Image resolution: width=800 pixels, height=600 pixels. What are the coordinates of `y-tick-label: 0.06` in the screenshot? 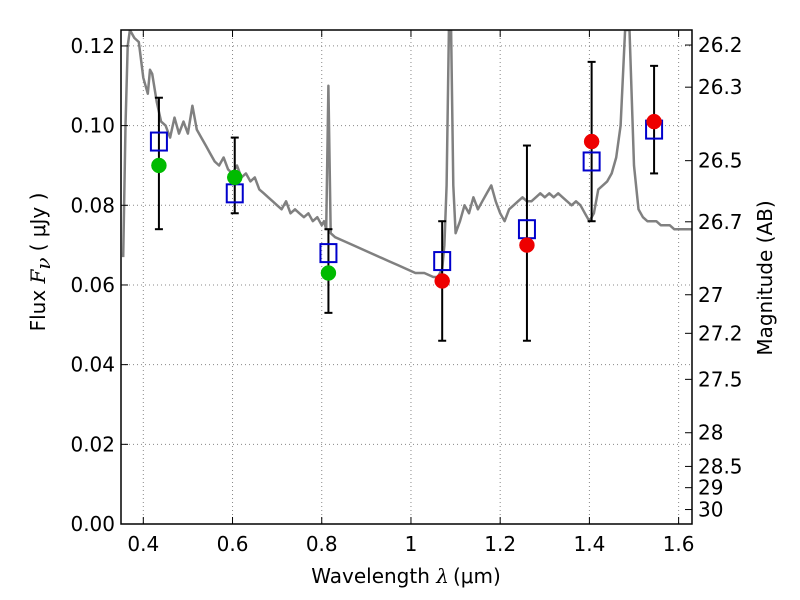 It's located at (92, 285).